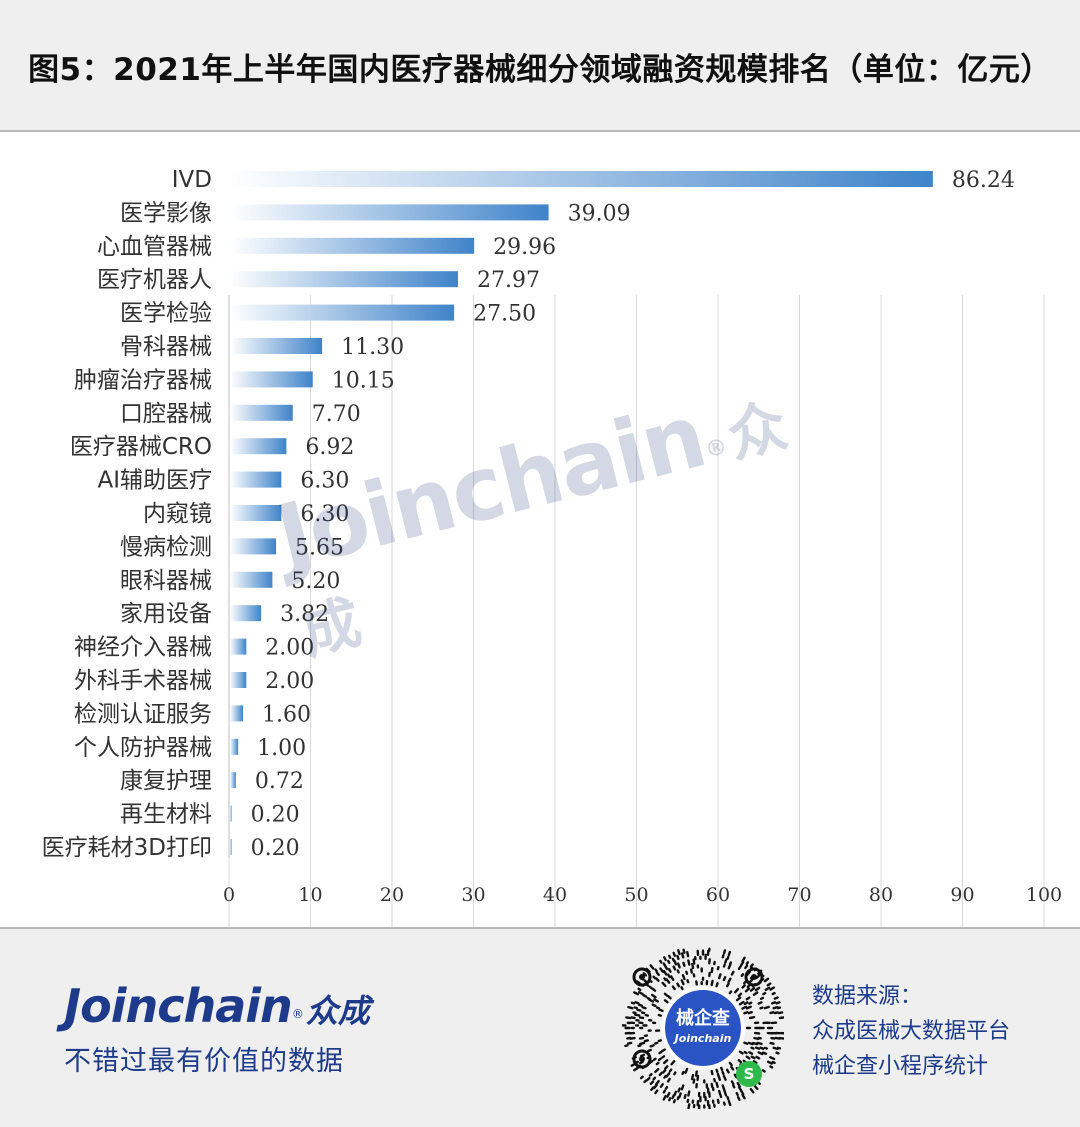 The height and width of the screenshot is (1127, 1080). Describe the element at coordinates (315, 581) in the screenshot. I see `value-label: 5.20` at that location.